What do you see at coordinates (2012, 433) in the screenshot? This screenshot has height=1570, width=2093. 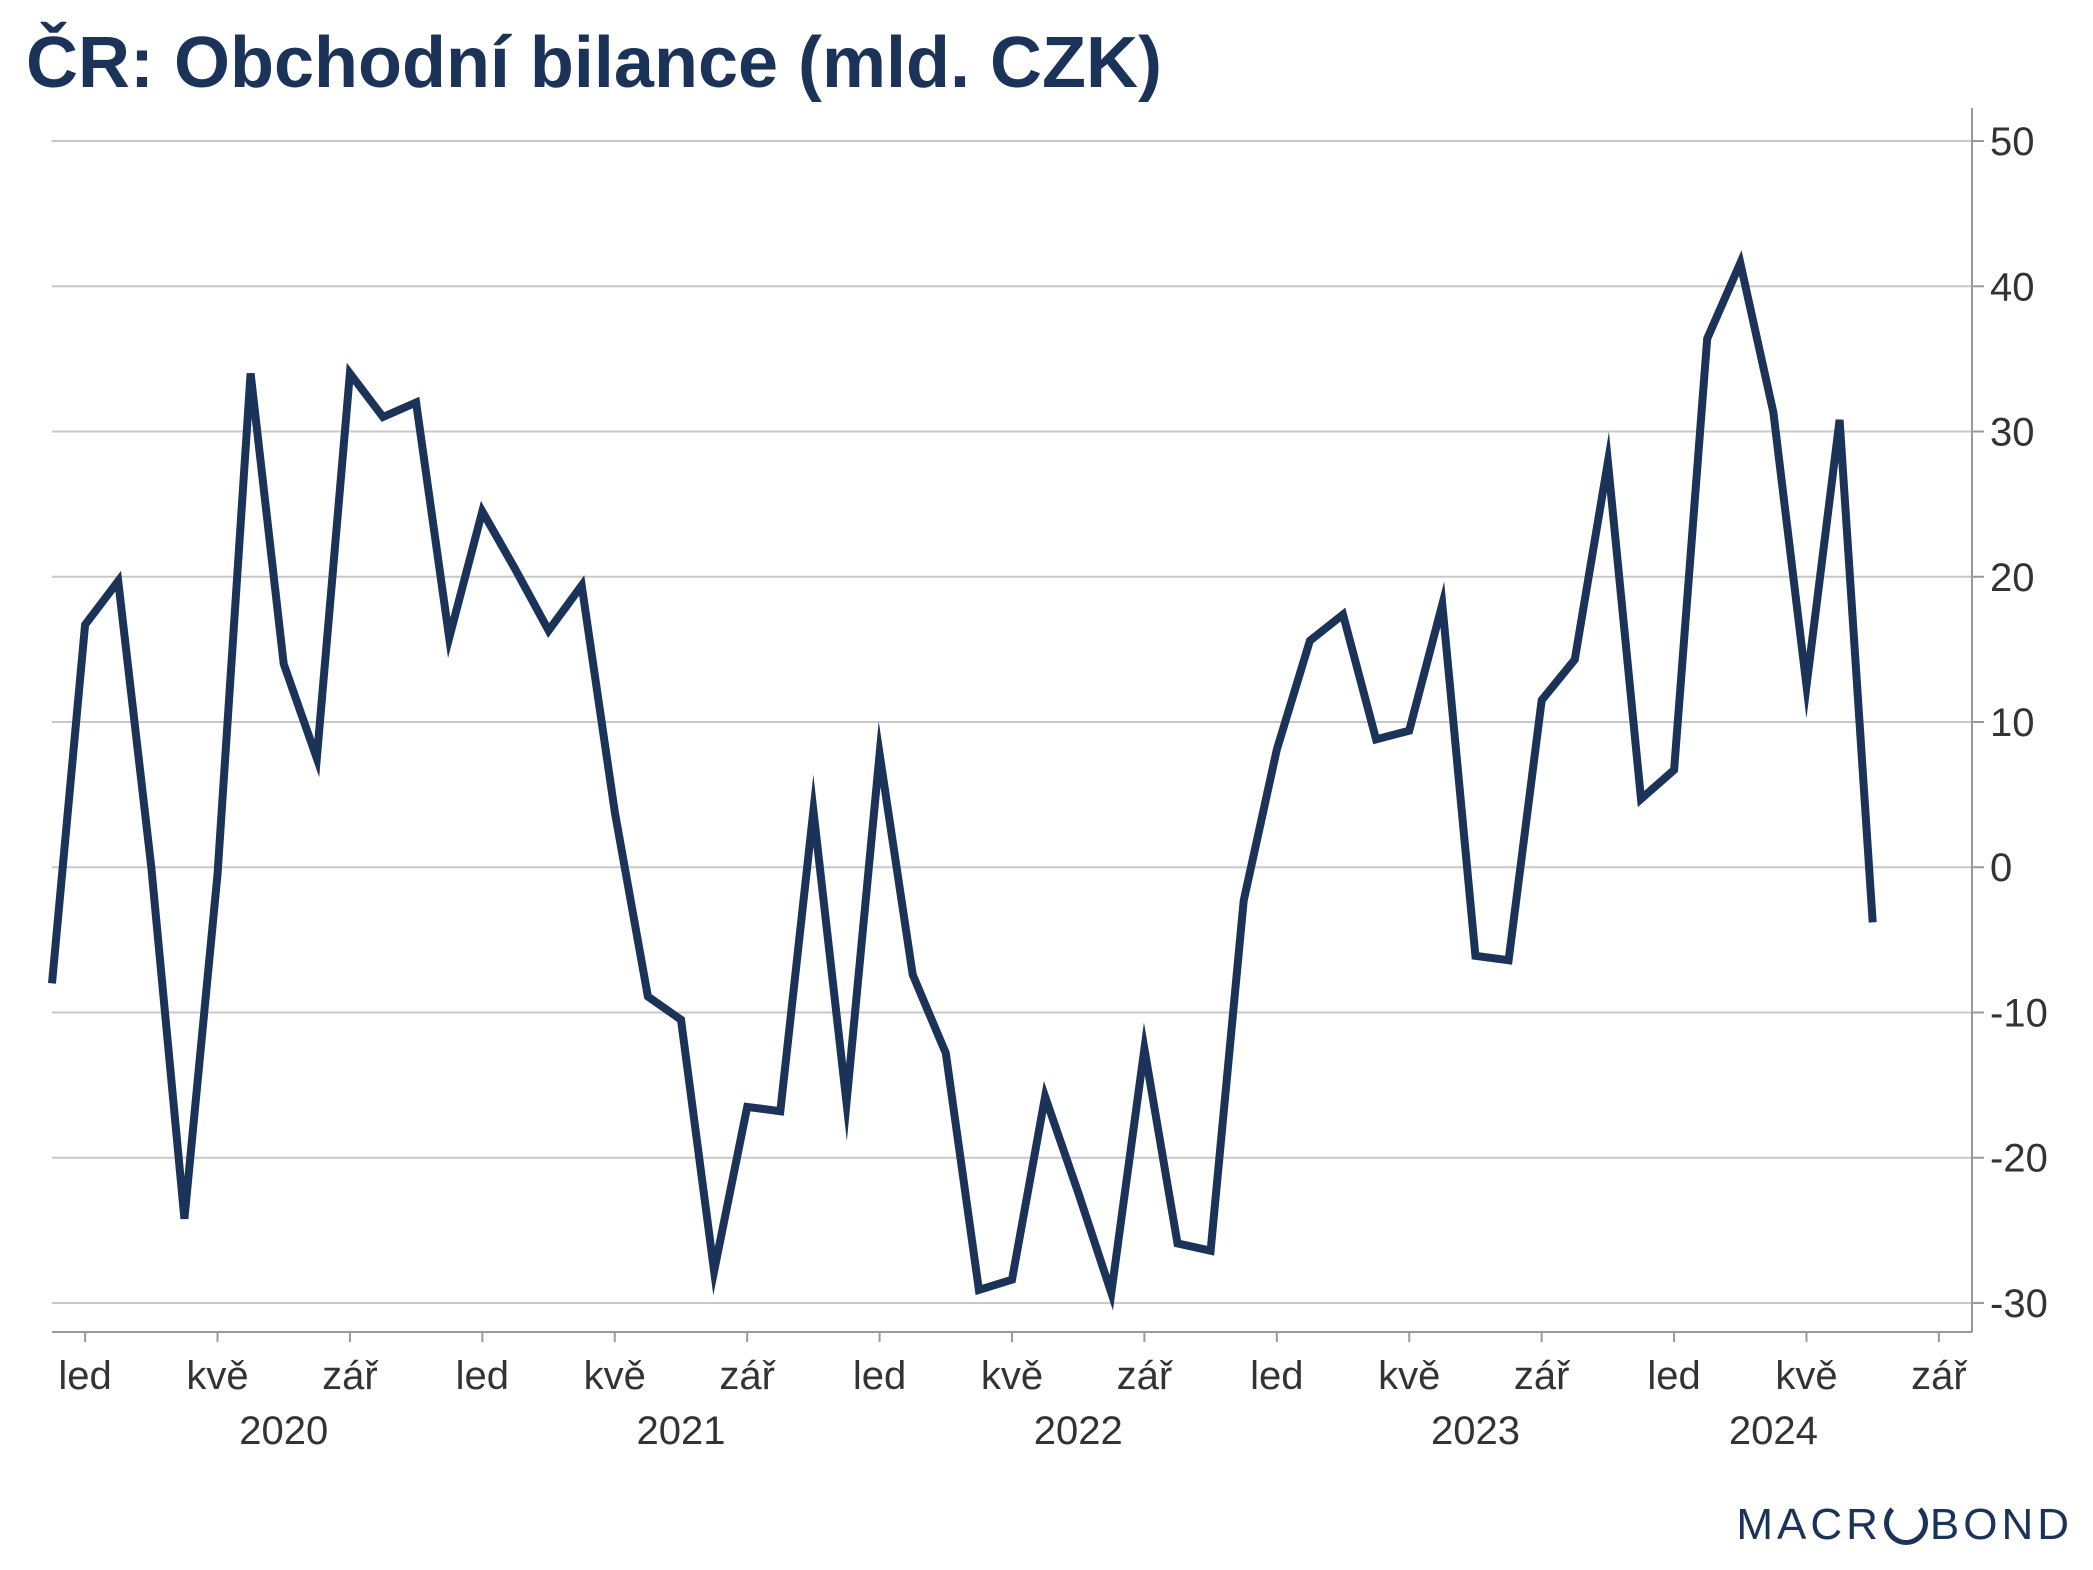 I see `y-tick-label: 30` at bounding box center [2012, 433].